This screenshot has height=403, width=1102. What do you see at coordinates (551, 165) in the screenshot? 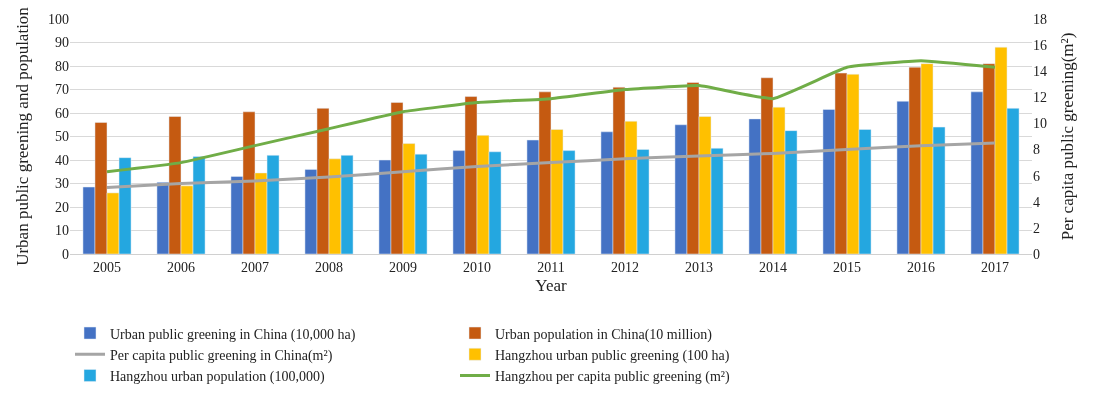
I see `line-series` at bounding box center [551, 165].